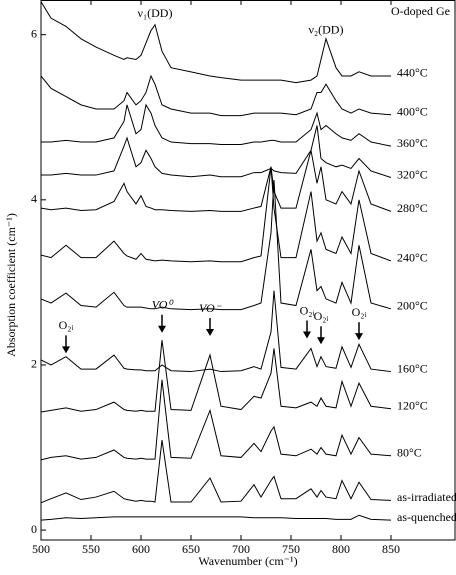 Image resolution: width=456 pixels, height=575 pixels. I want to click on x-tick-label: 850, so click(391, 549).